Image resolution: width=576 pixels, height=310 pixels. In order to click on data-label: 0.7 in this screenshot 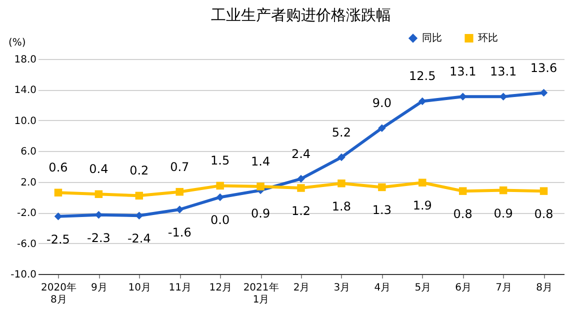, I will do `click(180, 167)`.